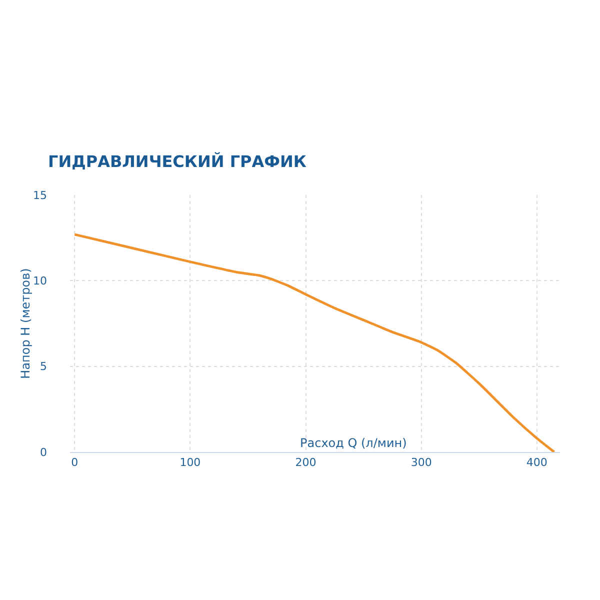 The image size is (600, 600). What do you see at coordinates (177, 162) in the screenshot?
I see `chart-title: ГИДРАВЛИЧЕСКИЙ ГРАФИК` at bounding box center [177, 162].